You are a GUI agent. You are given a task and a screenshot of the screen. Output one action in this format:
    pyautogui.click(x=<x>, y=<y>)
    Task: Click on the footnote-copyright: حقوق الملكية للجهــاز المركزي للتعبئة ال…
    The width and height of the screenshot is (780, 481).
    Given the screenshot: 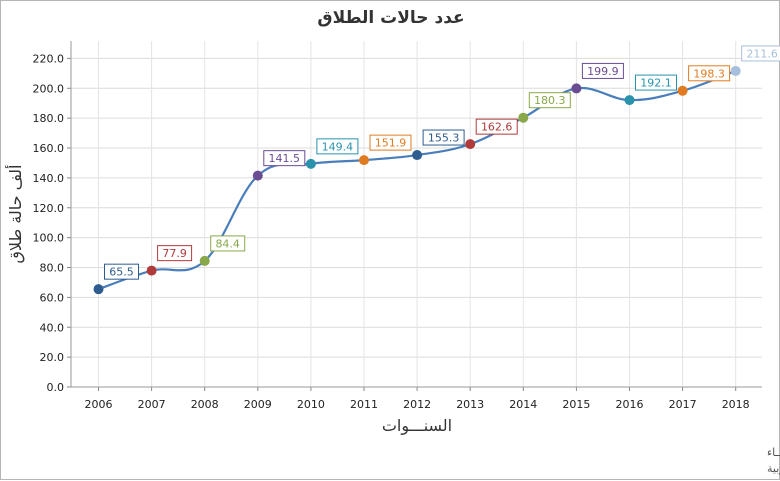 What is the action you would take?
    pyautogui.click(x=773, y=452)
    